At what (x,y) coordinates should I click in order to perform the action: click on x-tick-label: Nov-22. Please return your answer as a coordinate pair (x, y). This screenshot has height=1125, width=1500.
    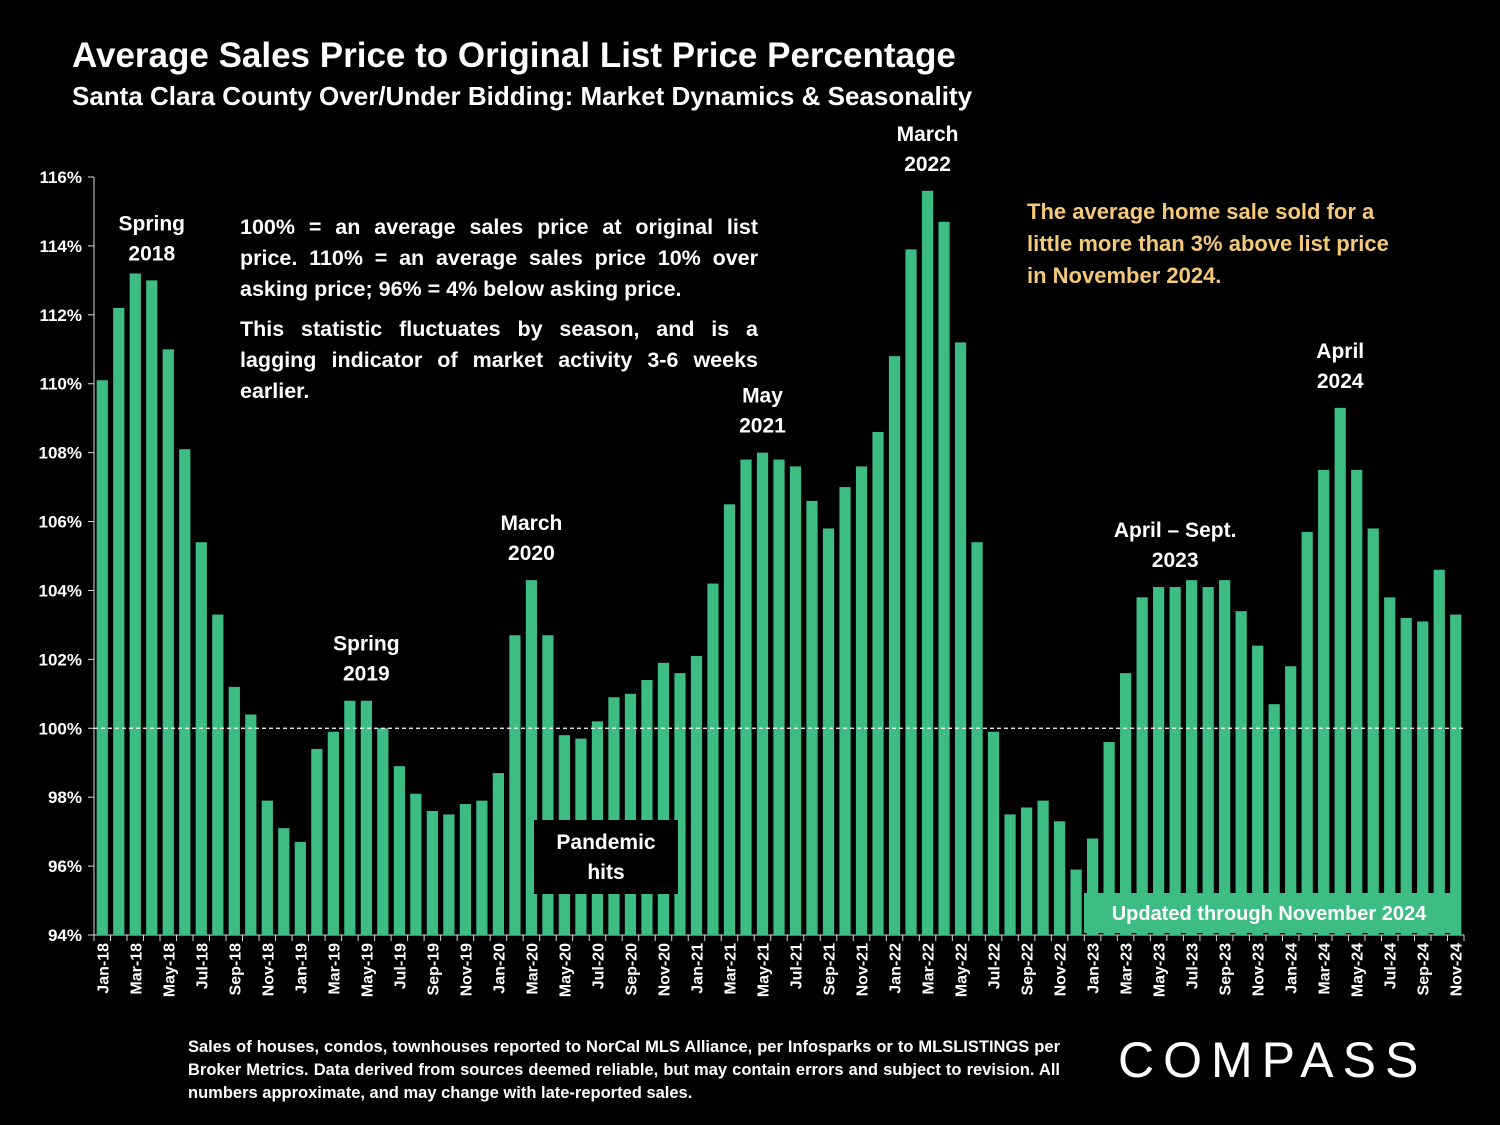
    Looking at the image, I should click on (1061, 969).